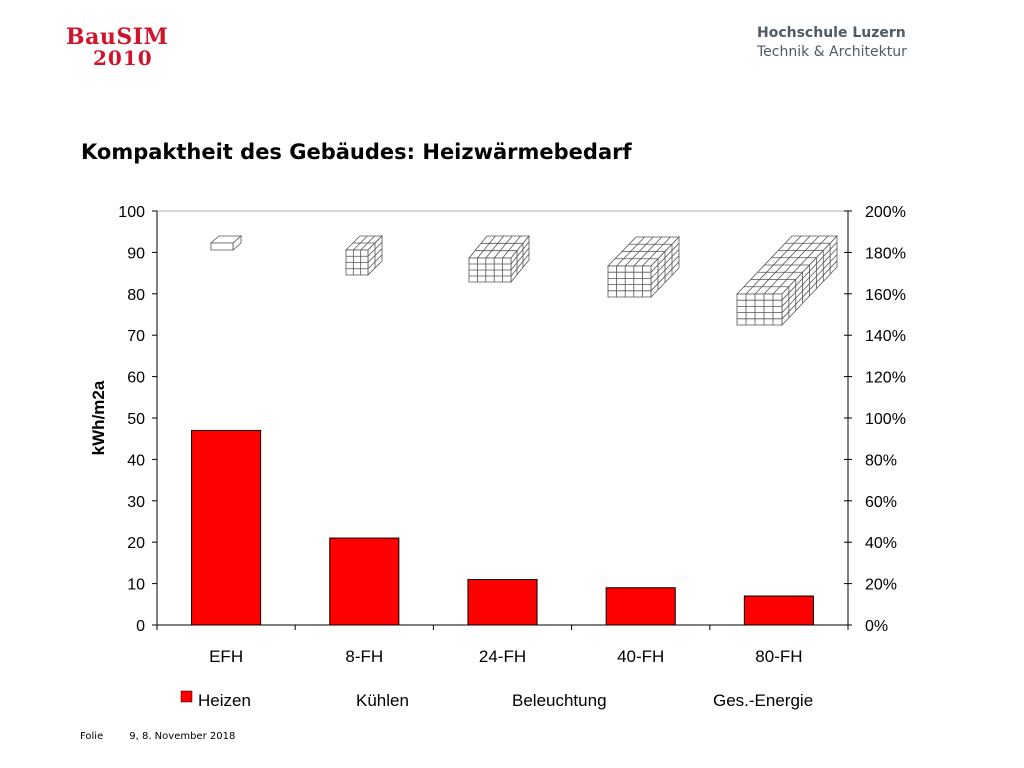  I want to click on bausim-logo: BauSIM 2010, so click(117, 47).